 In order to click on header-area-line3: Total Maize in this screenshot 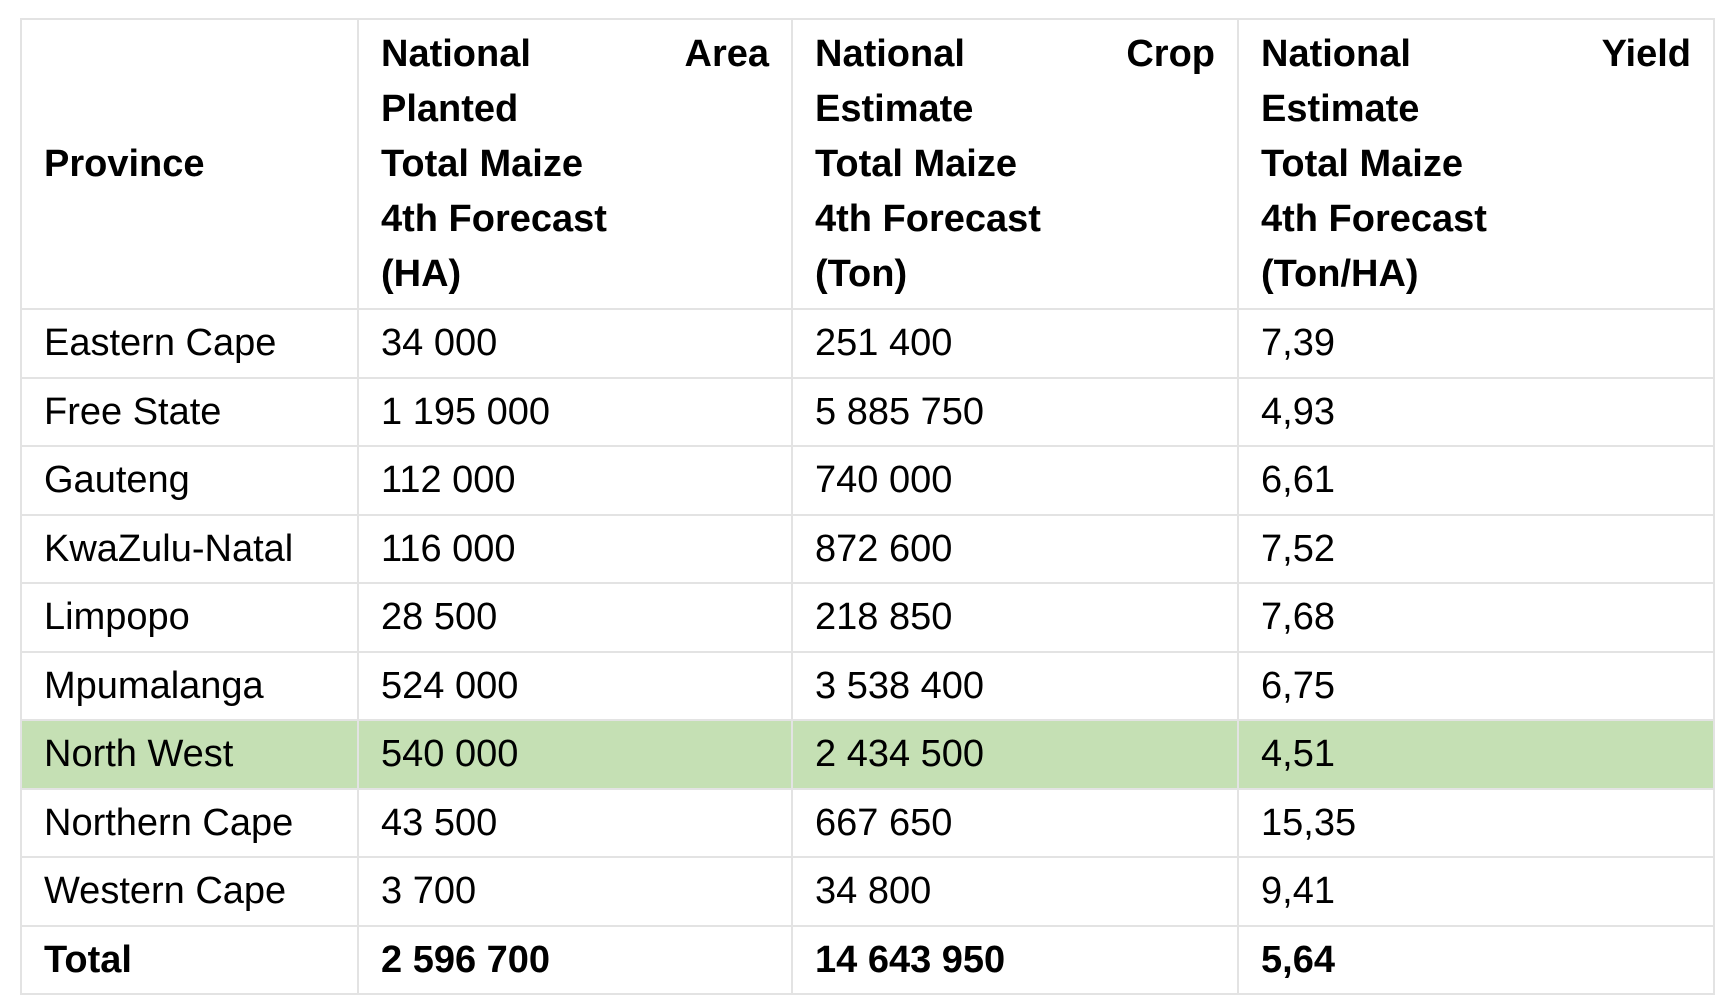, I will do `click(482, 163)`.